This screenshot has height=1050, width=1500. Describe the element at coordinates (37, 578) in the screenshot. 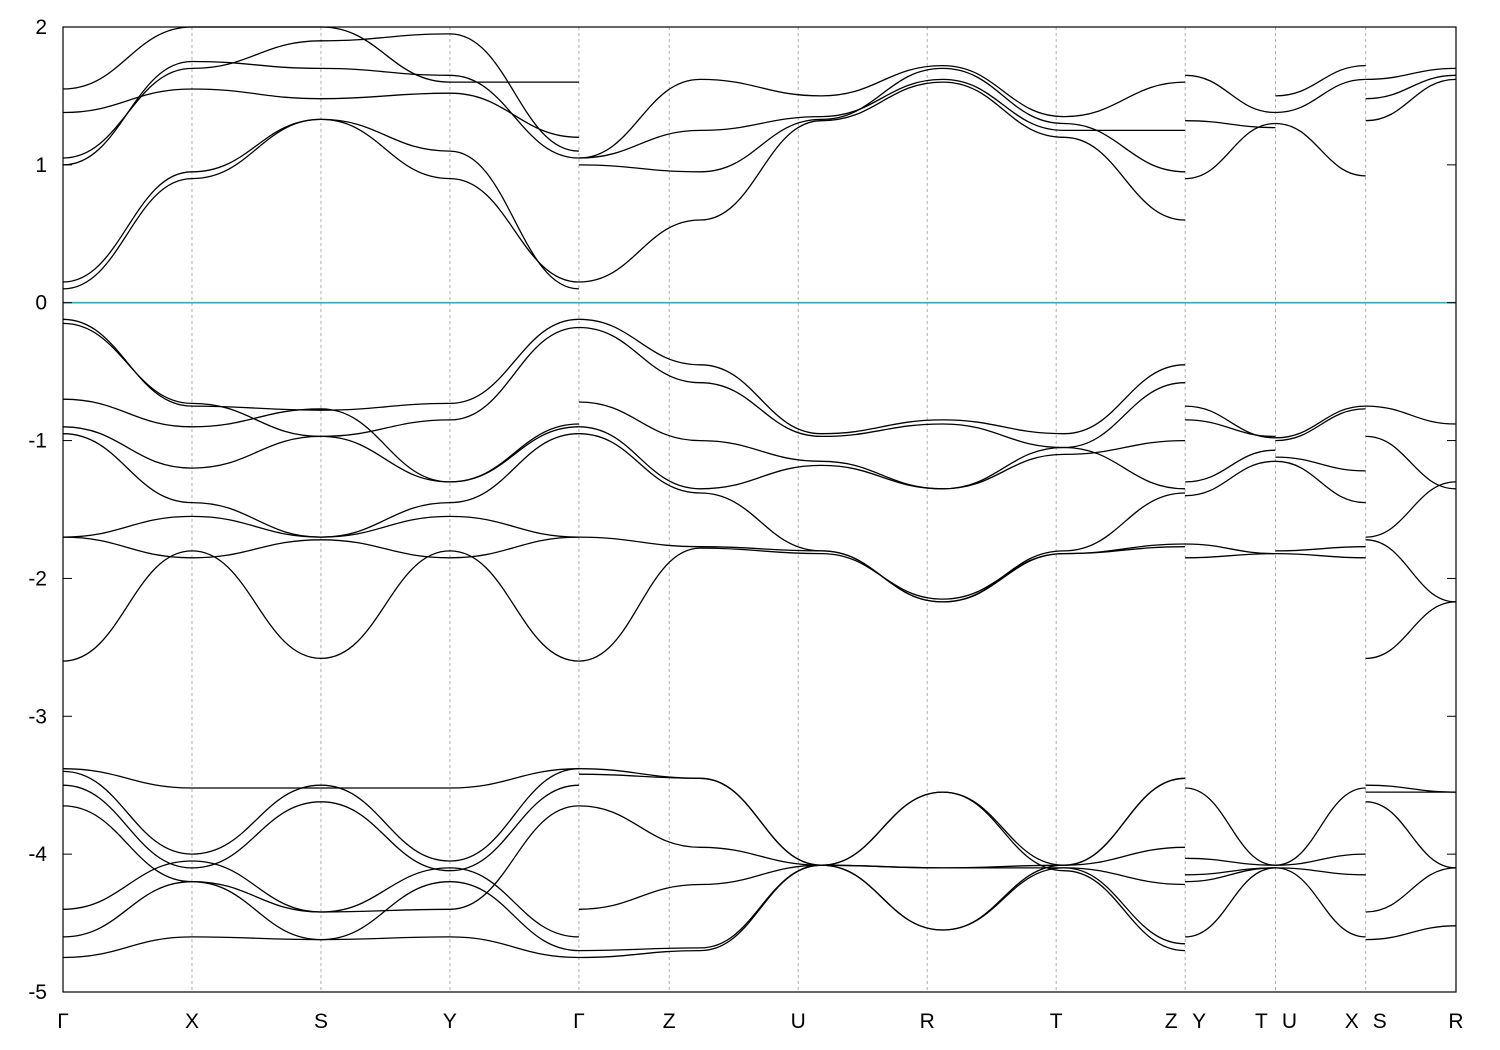

I see `y-tick-label: -2` at that location.